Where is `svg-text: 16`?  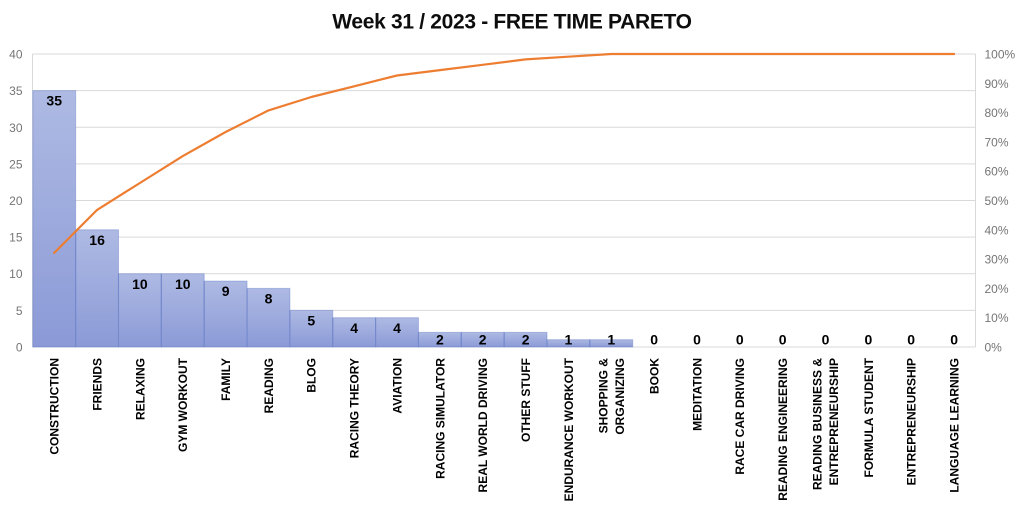 svg-text: 16 is located at coordinates (97, 240).